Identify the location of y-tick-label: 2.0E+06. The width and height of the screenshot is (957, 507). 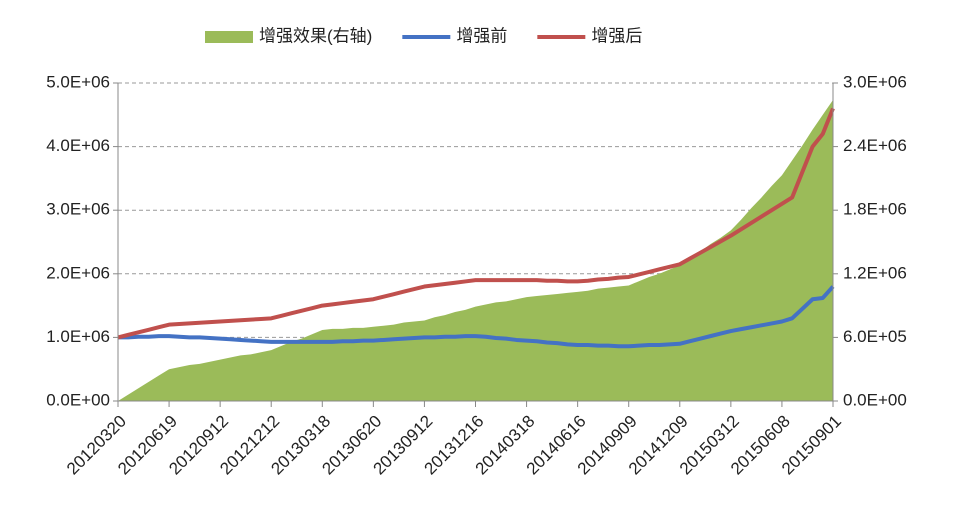
(78, 272).